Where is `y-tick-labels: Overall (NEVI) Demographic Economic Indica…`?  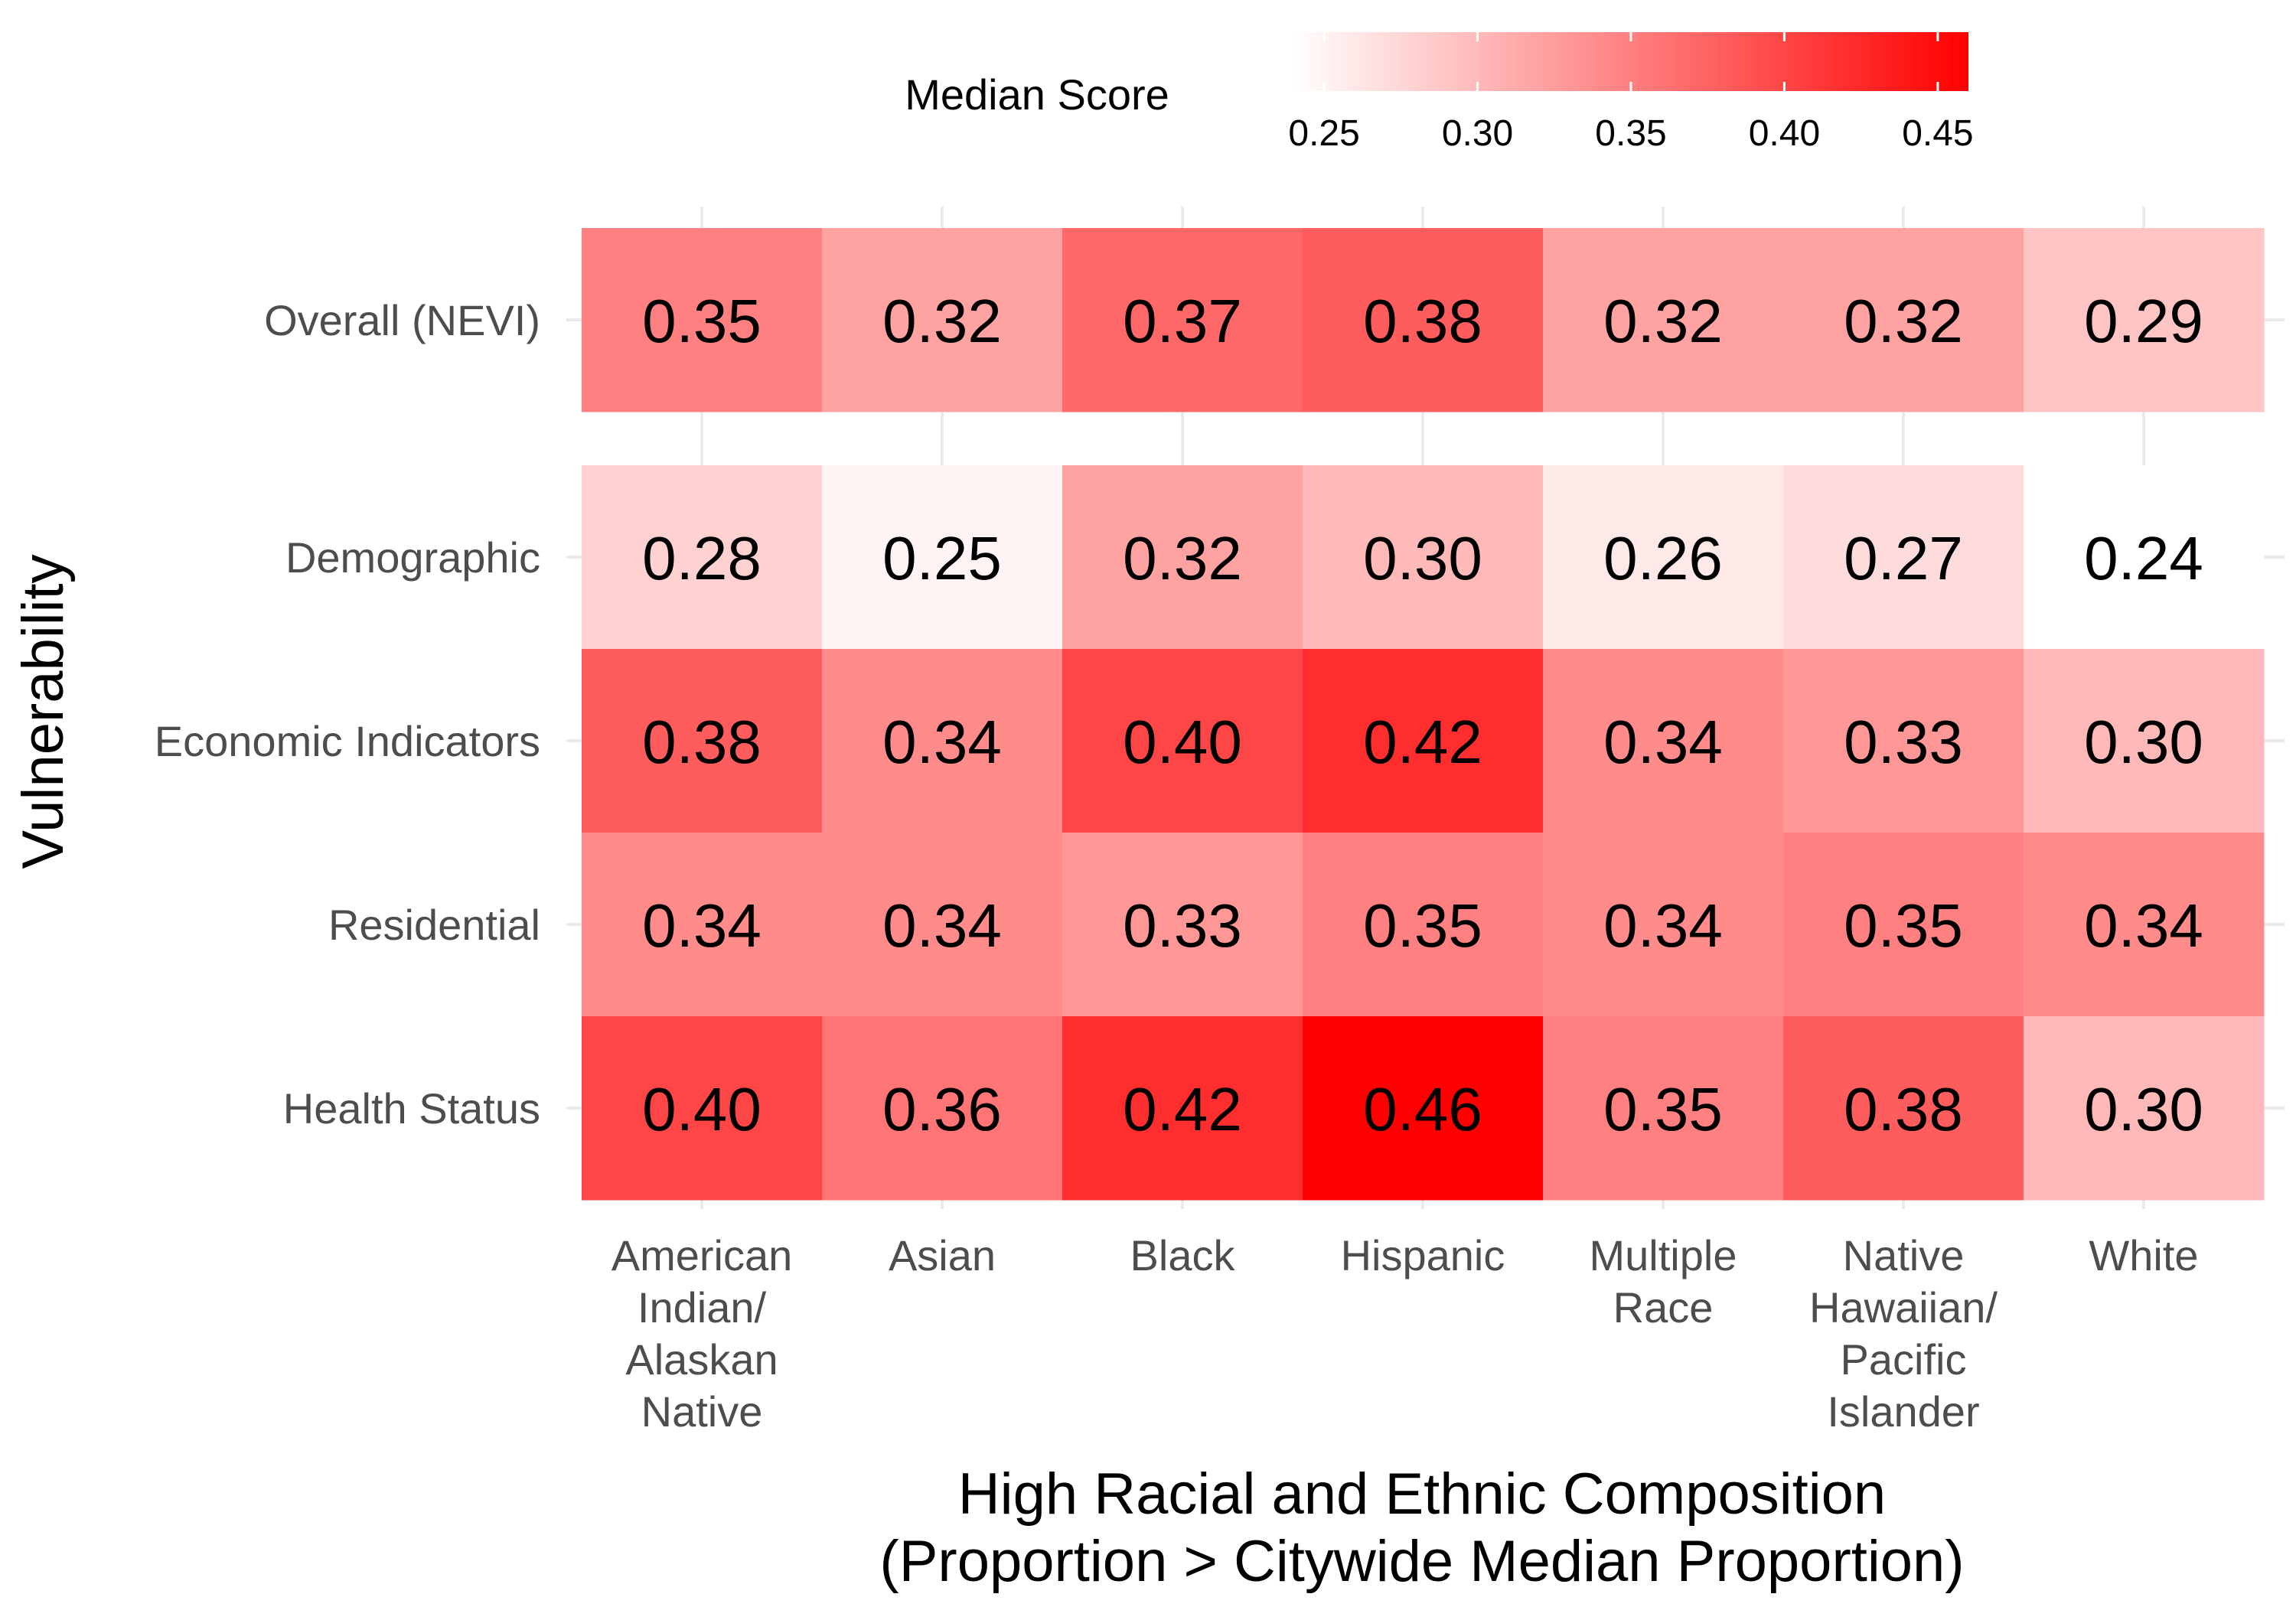
y-tick-labels: Overall (NEVI) Demographic Economic Indica… is located at coordinates (347, 714).